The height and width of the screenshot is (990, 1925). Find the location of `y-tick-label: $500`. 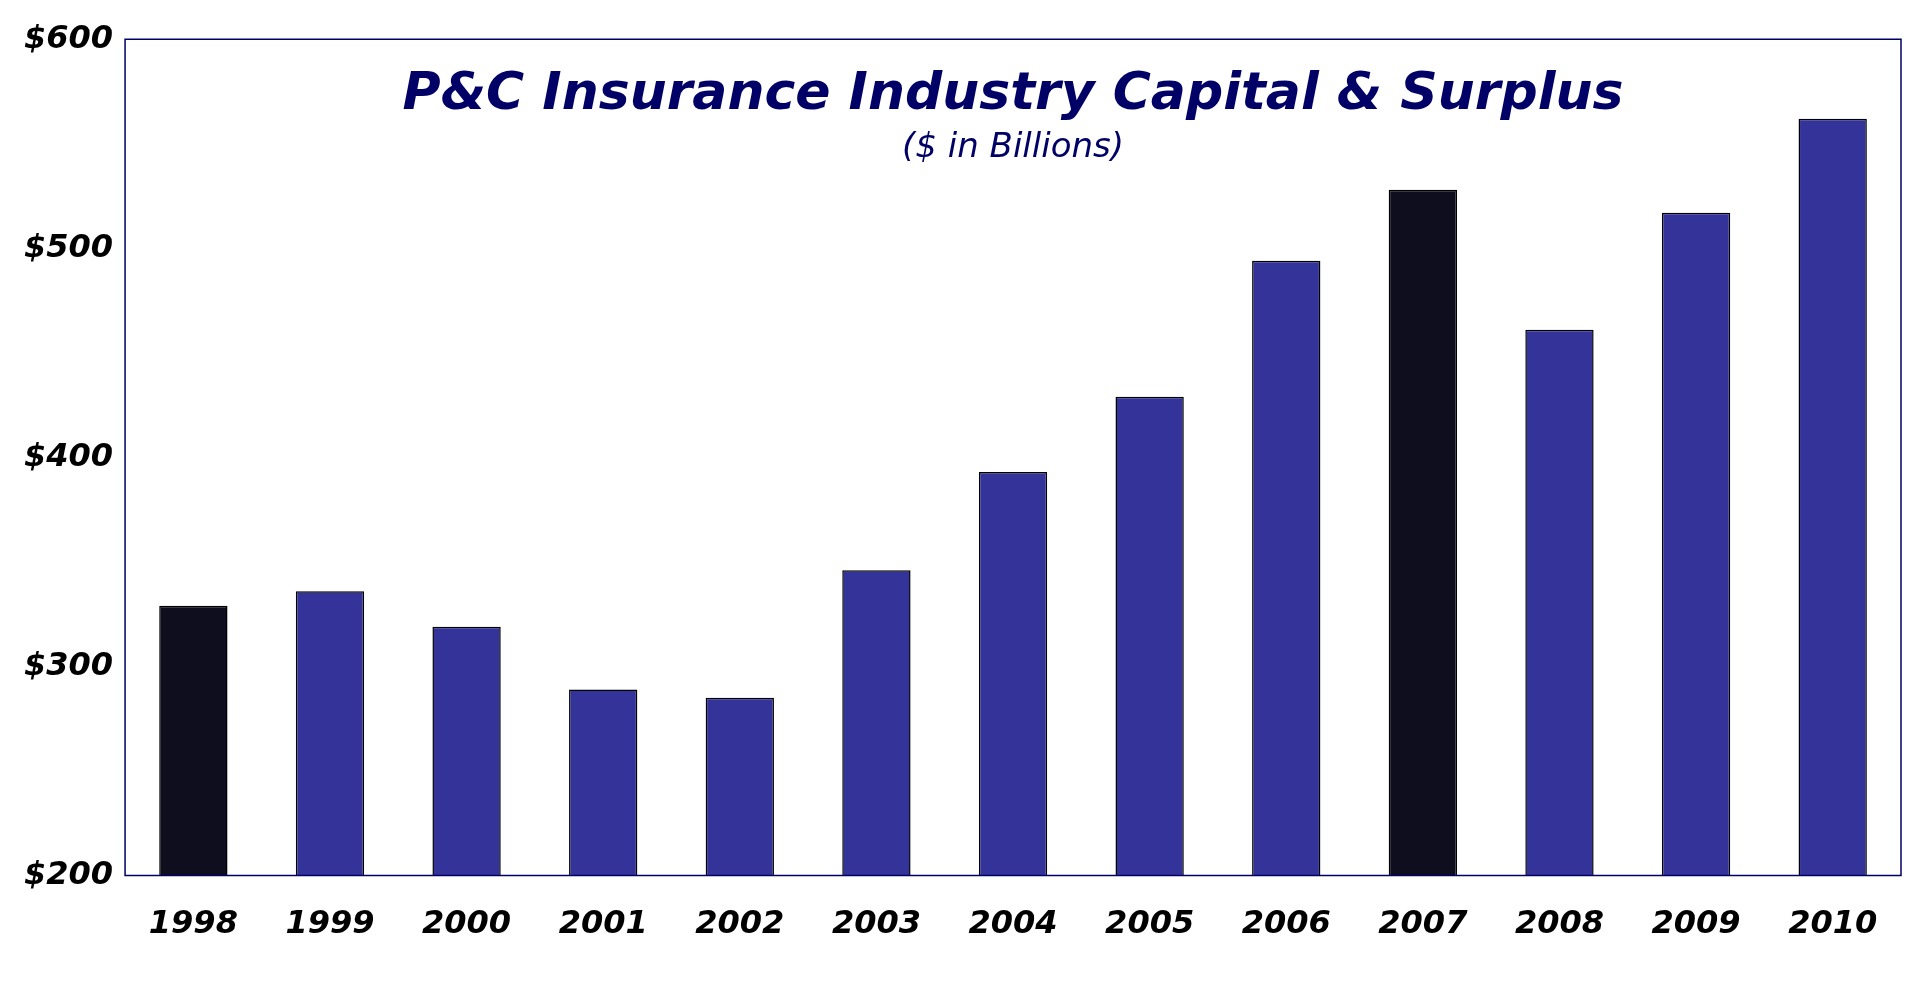

y-tick-label: $500 is located at coordinates (69, 245).